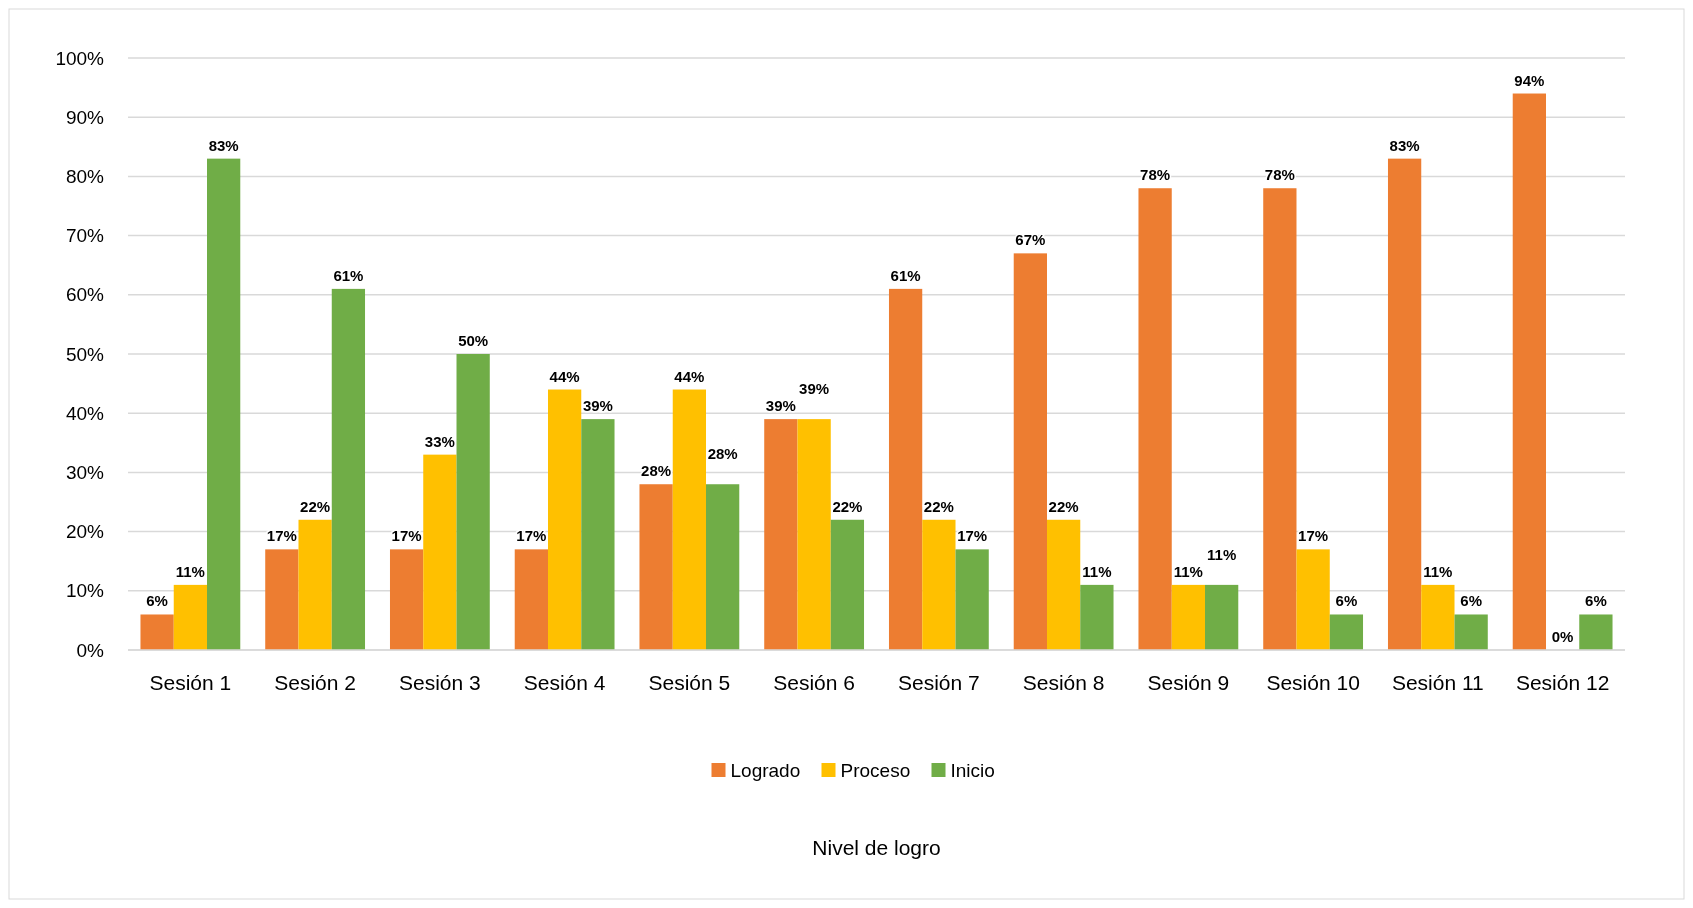 The image size is (1693, 908). What do you see at coordinates (190, 682) in the screenshot?
I see `x-tick-label: Sesión 1` at bounding box center [190, 682].